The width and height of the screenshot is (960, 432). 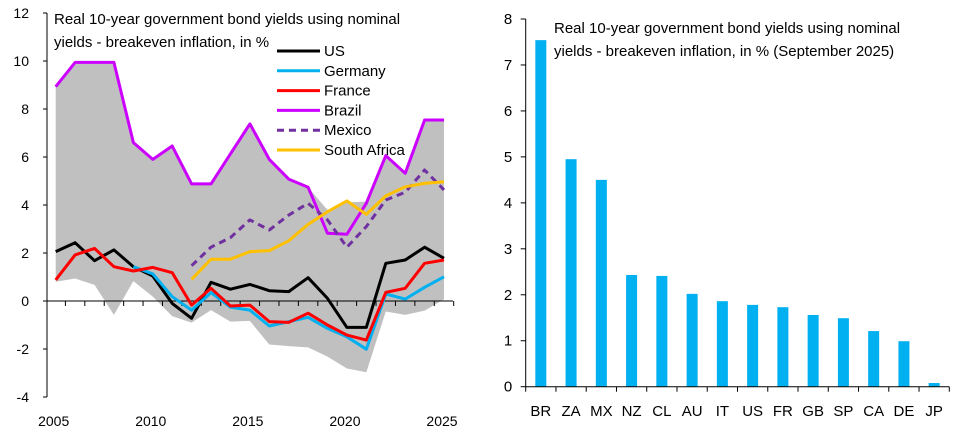 What do you see at coordinates (250, 285) in the screenshot?
I see `series-line-us` at bounding box center [250, 285].